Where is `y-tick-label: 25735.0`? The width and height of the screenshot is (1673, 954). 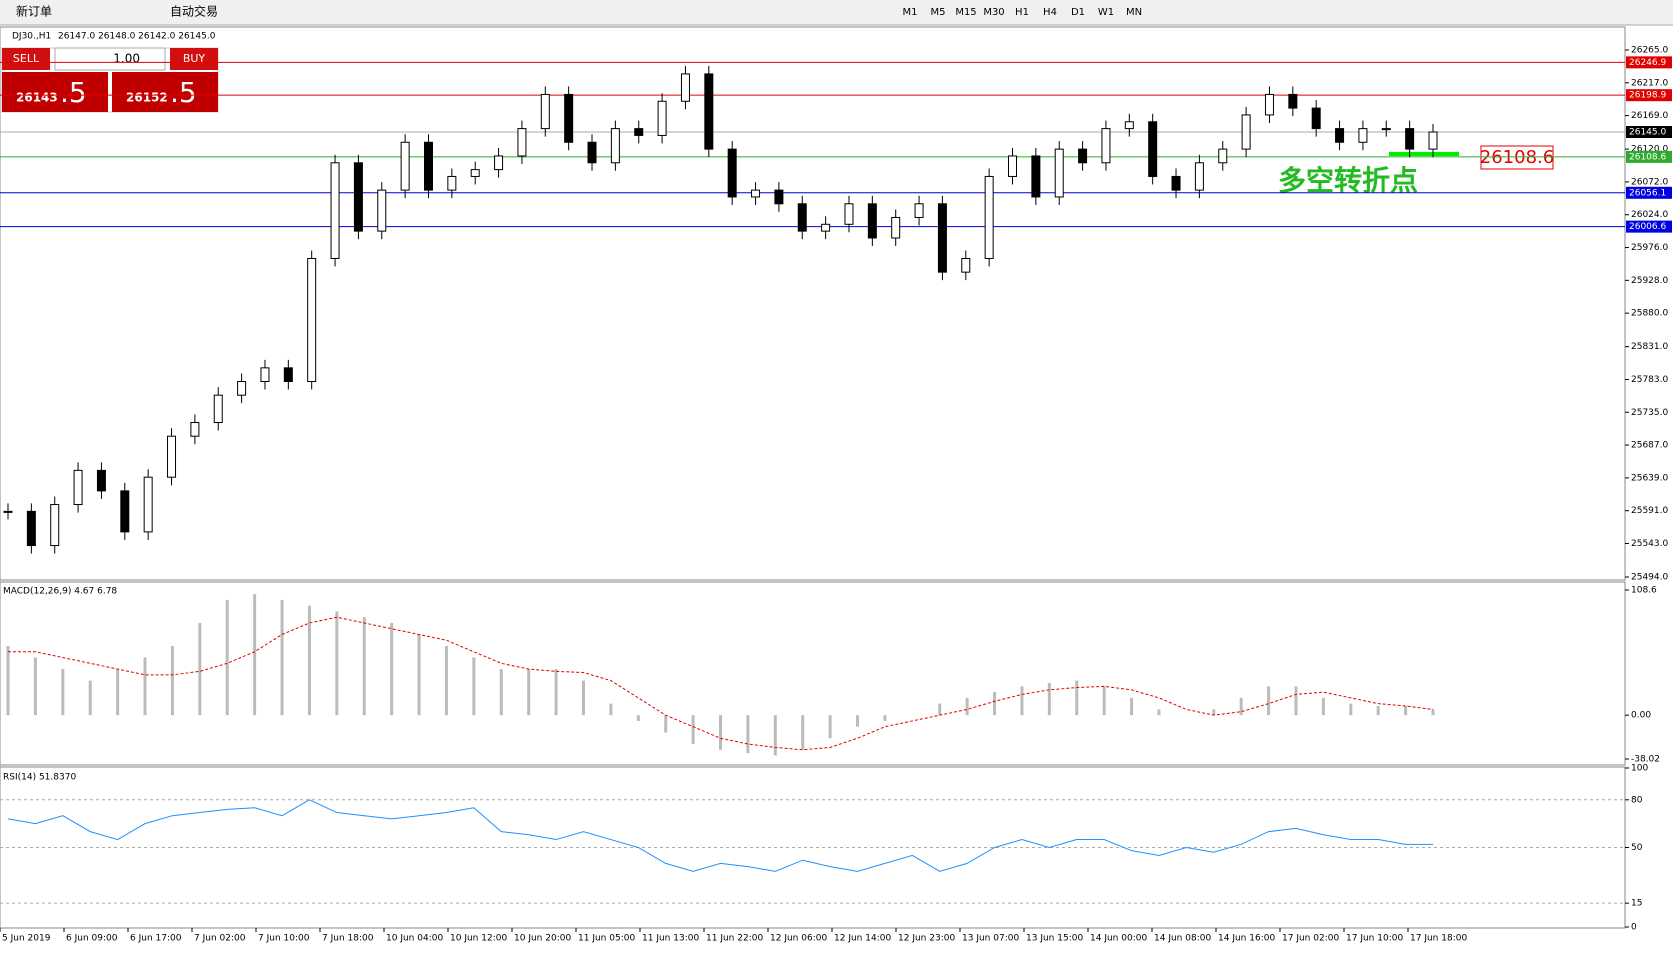 y-tick-label: 25735.0 is located at coordinates (1649, 413).